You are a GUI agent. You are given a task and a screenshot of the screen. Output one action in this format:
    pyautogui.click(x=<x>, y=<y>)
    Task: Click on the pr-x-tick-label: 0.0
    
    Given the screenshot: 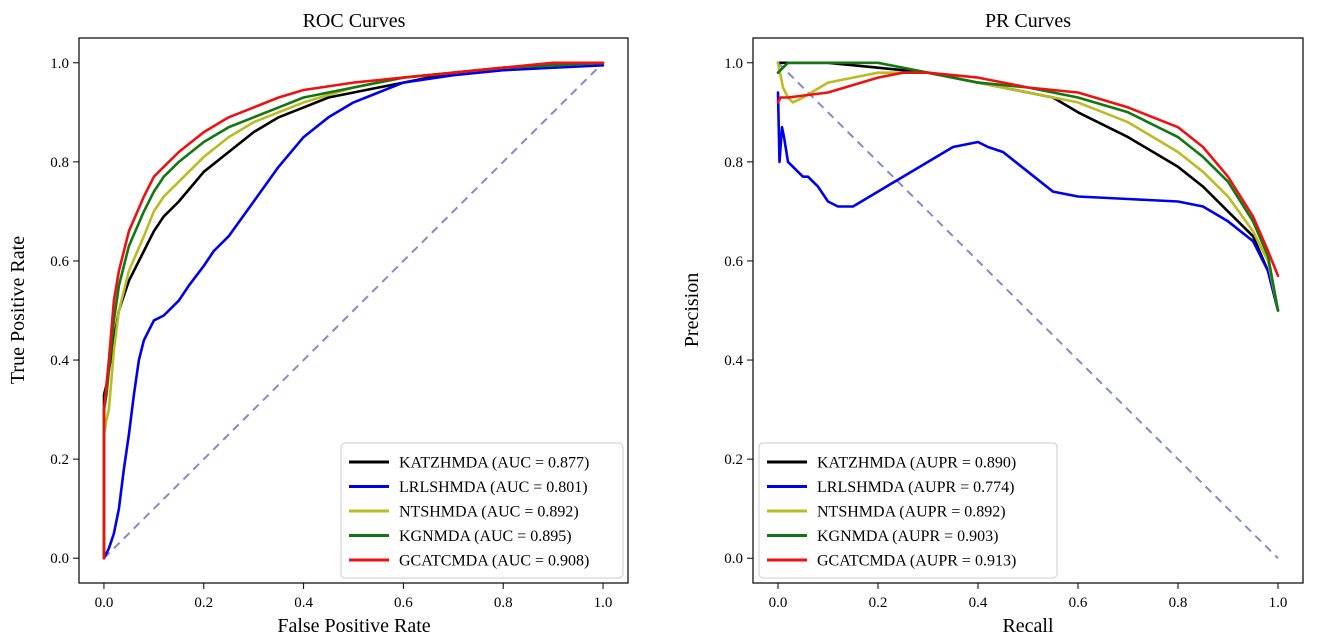 What is the action you would take?
    pyautogui.click(x=778, y=603)
    